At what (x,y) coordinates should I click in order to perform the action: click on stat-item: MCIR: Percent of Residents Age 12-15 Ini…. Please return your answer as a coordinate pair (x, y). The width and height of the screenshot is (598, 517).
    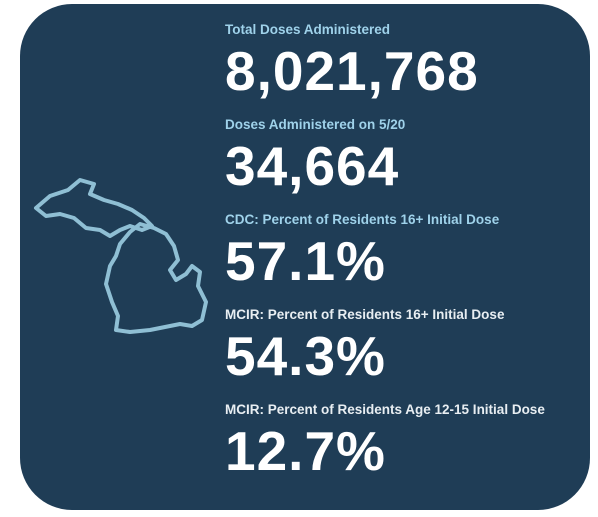
    Looking at the image, I should click on (385, 447).